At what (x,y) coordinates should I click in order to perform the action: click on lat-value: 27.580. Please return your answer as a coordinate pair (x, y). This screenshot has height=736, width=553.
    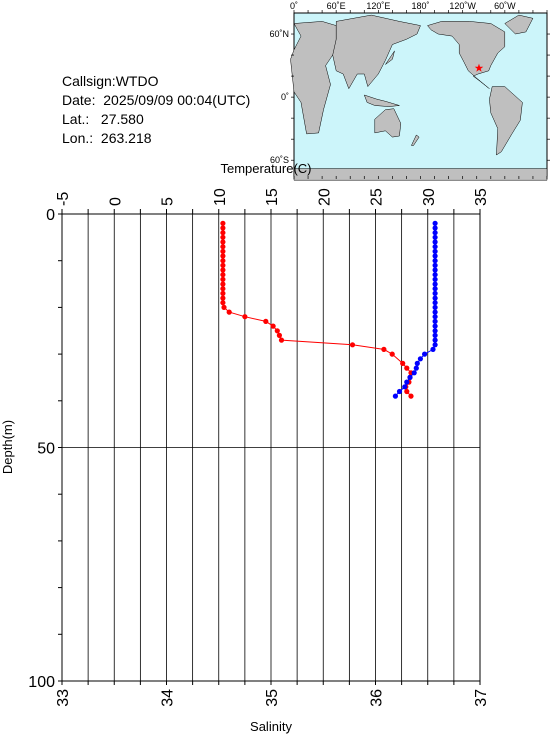
    Looking at the image, I should click on (122, 119).